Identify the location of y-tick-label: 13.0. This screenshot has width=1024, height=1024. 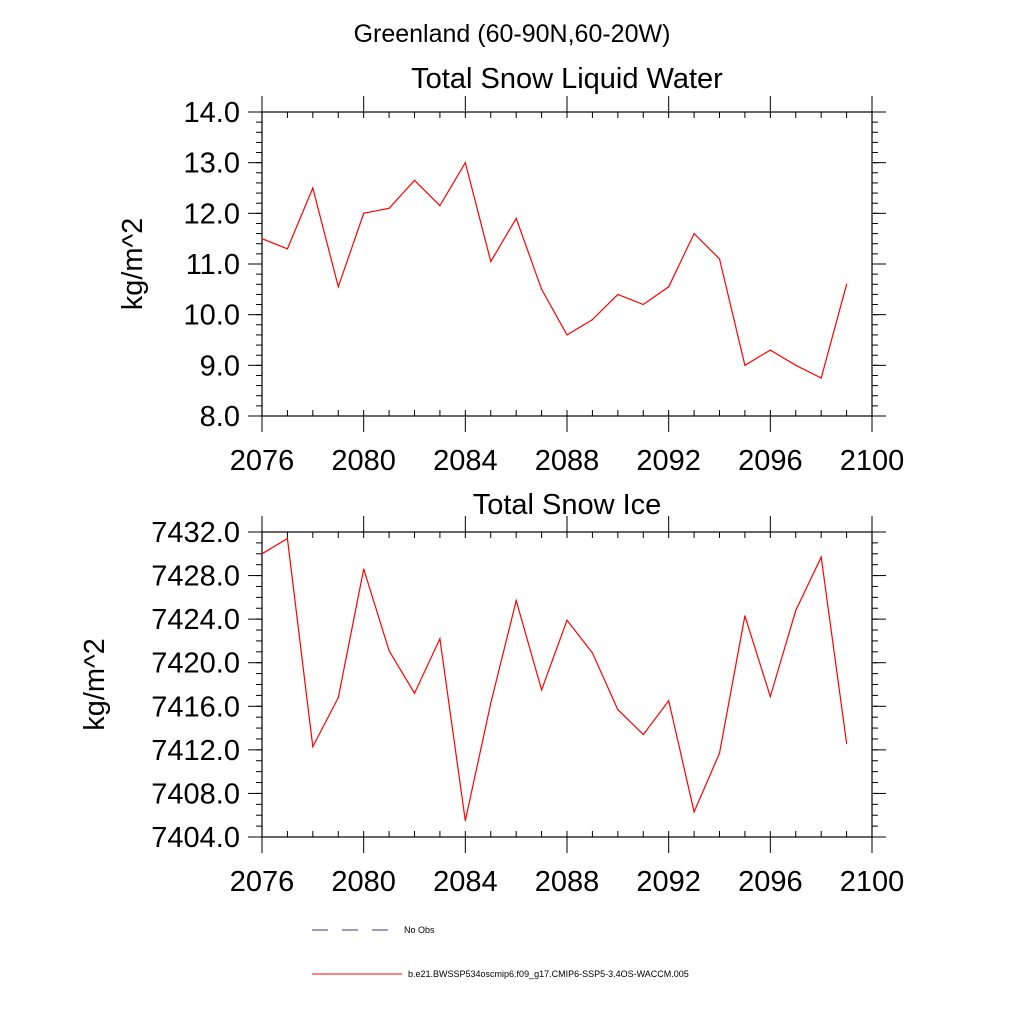
(212, 164).